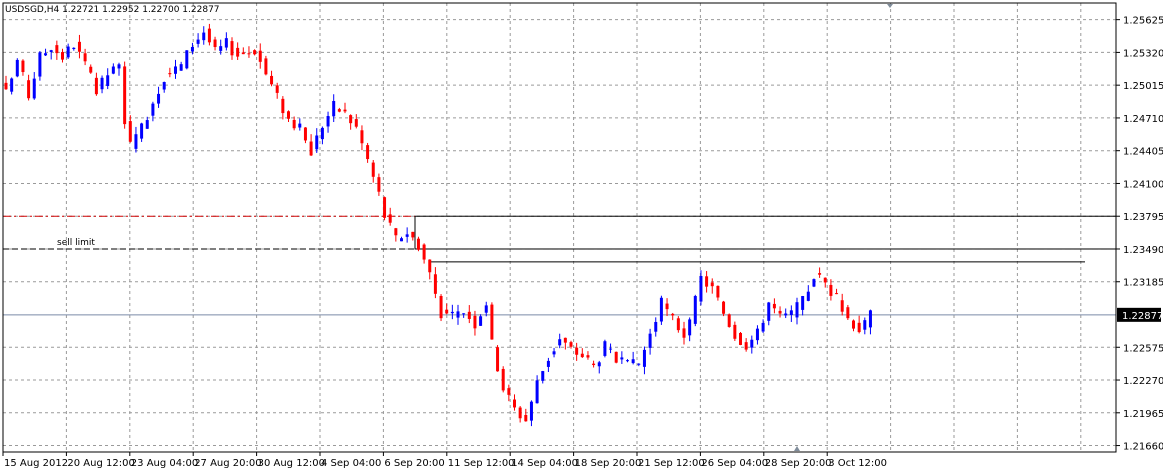 This screenshot has height=471, width=1163. What do you see at coordinates (100, 463) in the screenshot?
I see `x-tick-label: 20 Aug 12:00` at bounding box center [100, 463].